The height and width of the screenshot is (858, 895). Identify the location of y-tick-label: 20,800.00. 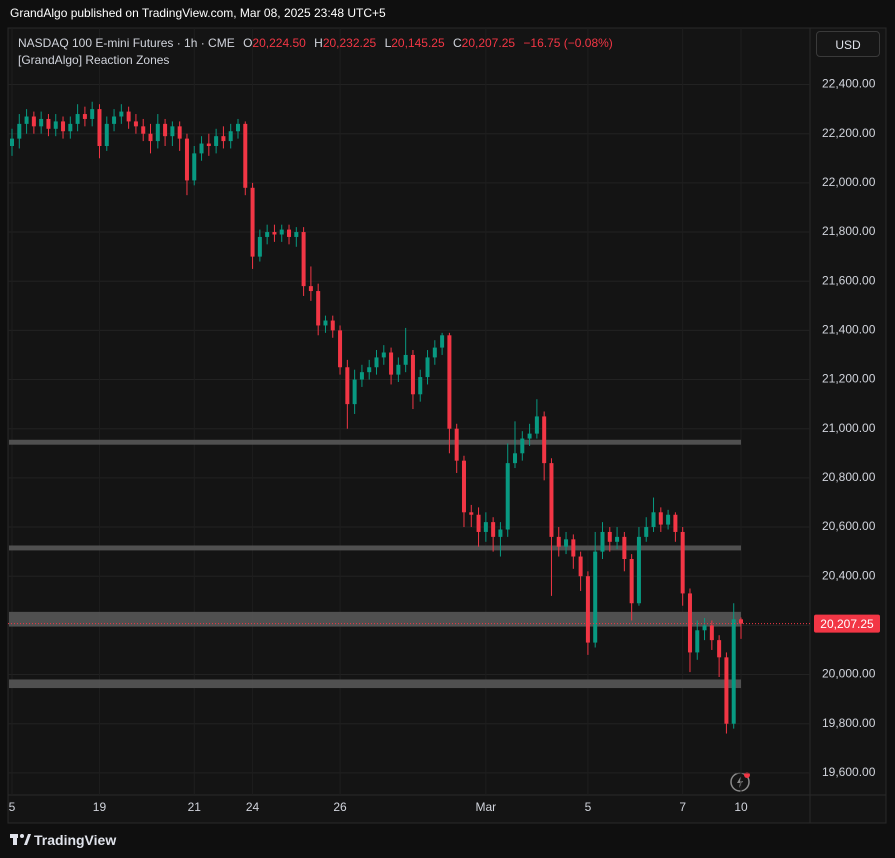
(849, 477).